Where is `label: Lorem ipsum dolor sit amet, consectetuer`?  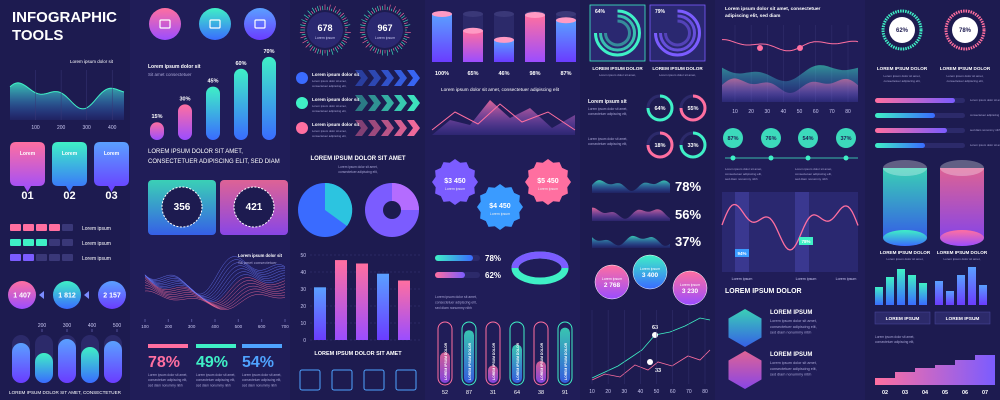 label: Lorem ipsum dolor sit amet, consectetuer is located at coordinates (773, 9).